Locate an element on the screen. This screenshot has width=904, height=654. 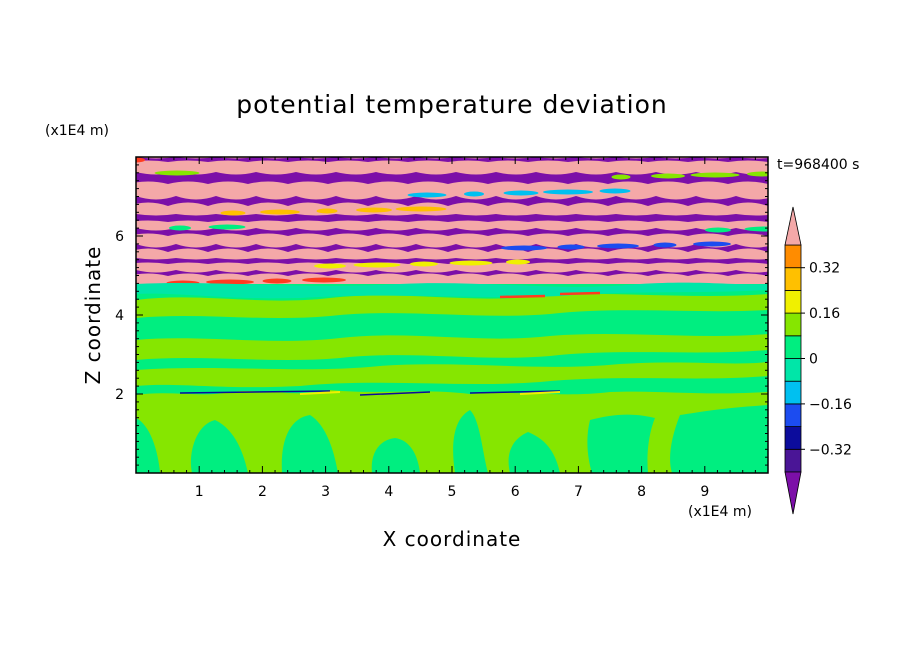
x-tick-label: 8 is located at coordinates (641, 492).